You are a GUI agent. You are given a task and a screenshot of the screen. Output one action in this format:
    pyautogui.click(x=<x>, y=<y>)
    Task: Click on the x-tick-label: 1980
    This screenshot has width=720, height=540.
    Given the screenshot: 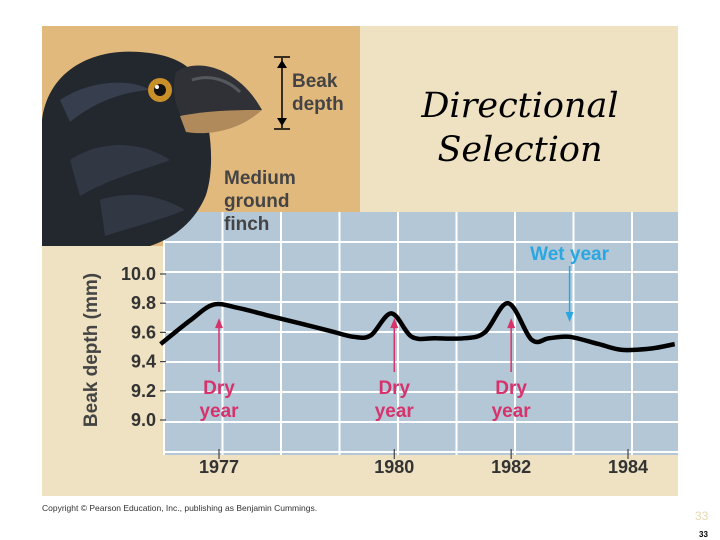 What is the action you would take?
    pyautogui.click(x=394, y=467)
    